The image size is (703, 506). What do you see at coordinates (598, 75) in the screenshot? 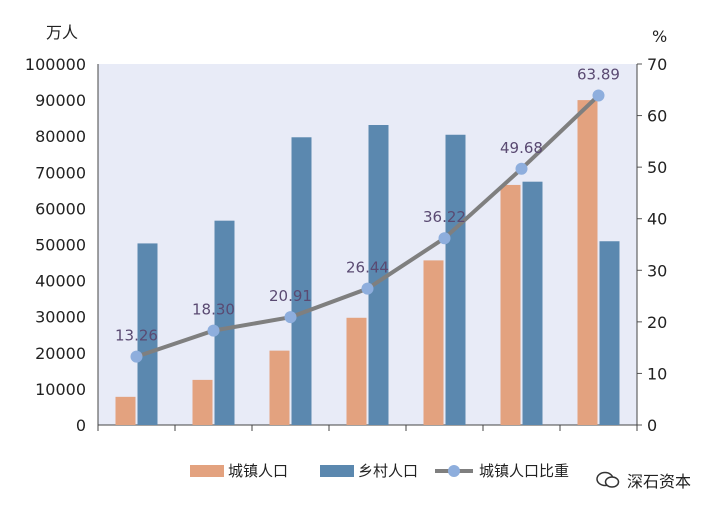
I see `data-label: 63.89` at bounding box center [598, 75].